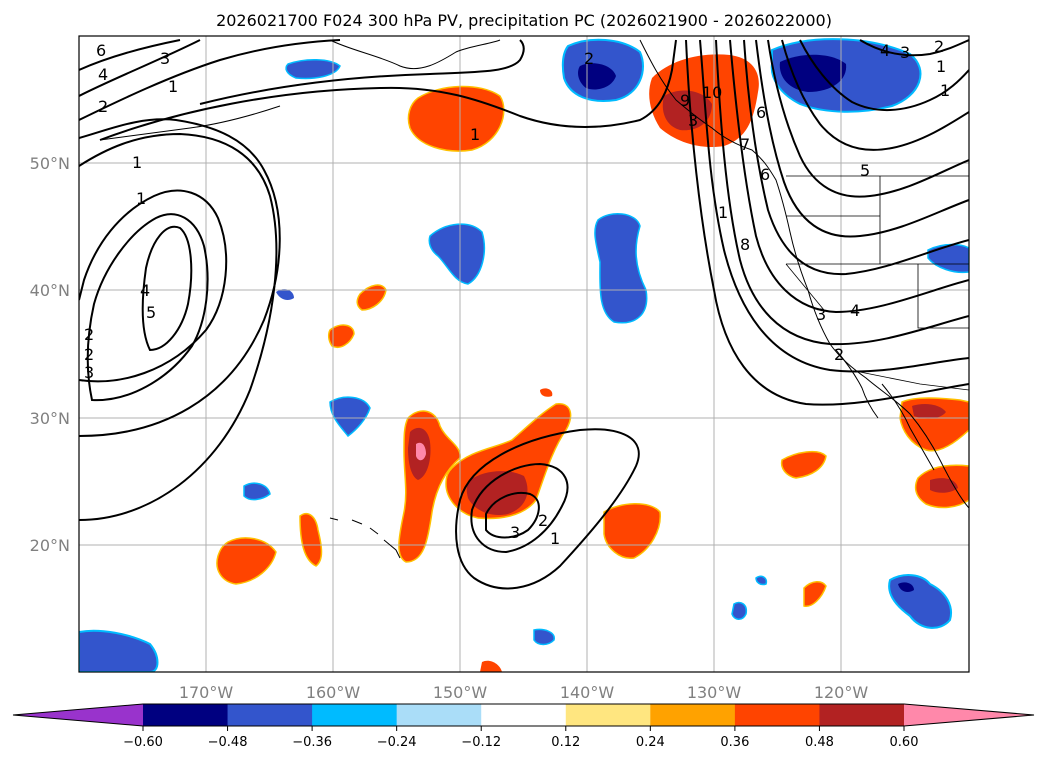 The height and width of the screenshot is (765, 1047). I want to click on colorbar-tick-label: 0.60, so click(904, 742).